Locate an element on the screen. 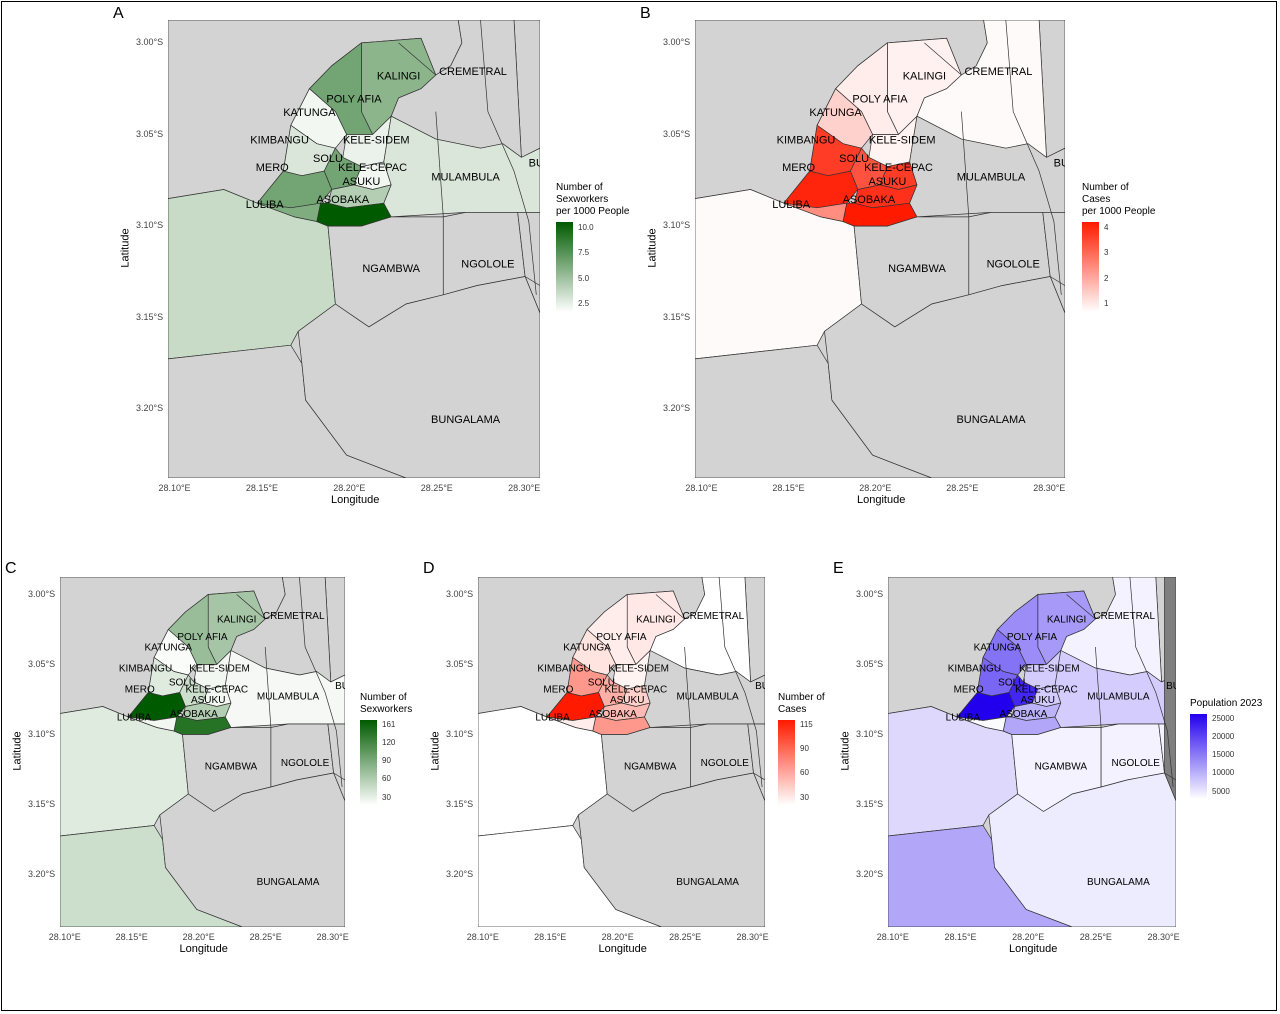 The width and height of the screenshot is (1280, 1014). legend-c: Number of Sexworkers 161 120 90 60 30 is located at coordinates (386, 748).